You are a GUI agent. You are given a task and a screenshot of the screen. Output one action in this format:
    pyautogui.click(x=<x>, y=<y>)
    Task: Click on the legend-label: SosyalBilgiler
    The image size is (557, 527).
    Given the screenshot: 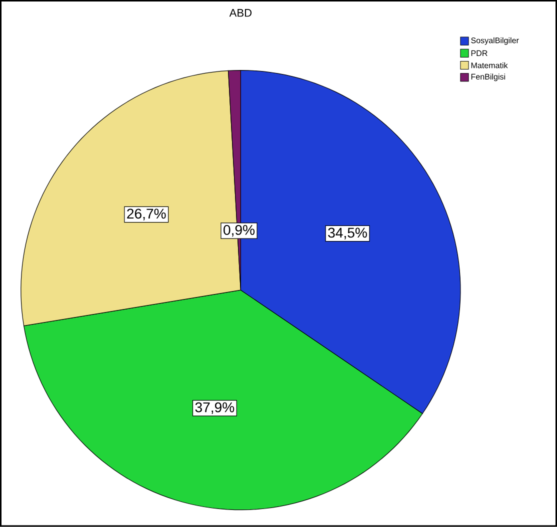 What is the action you would take?
    pyautogui.click(x=495, y=41)
    